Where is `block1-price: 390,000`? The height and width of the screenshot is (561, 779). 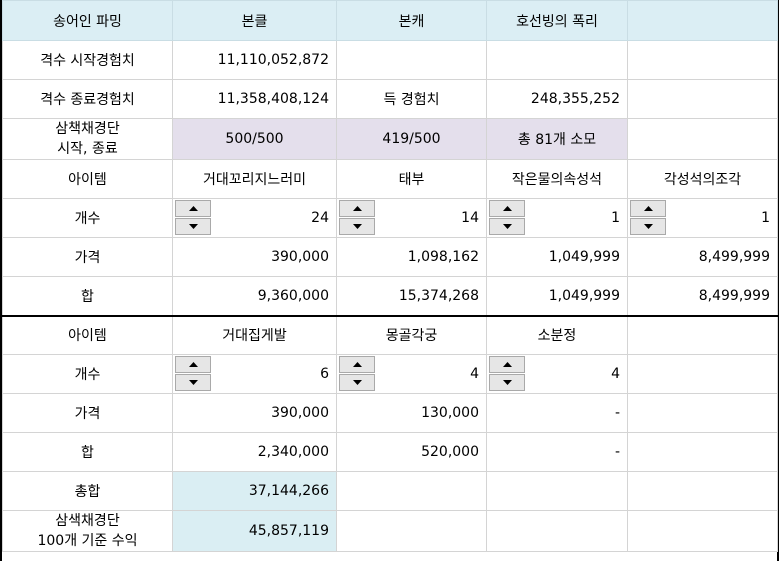 block1-price: 390,000 is located at coordinates (254, 257).